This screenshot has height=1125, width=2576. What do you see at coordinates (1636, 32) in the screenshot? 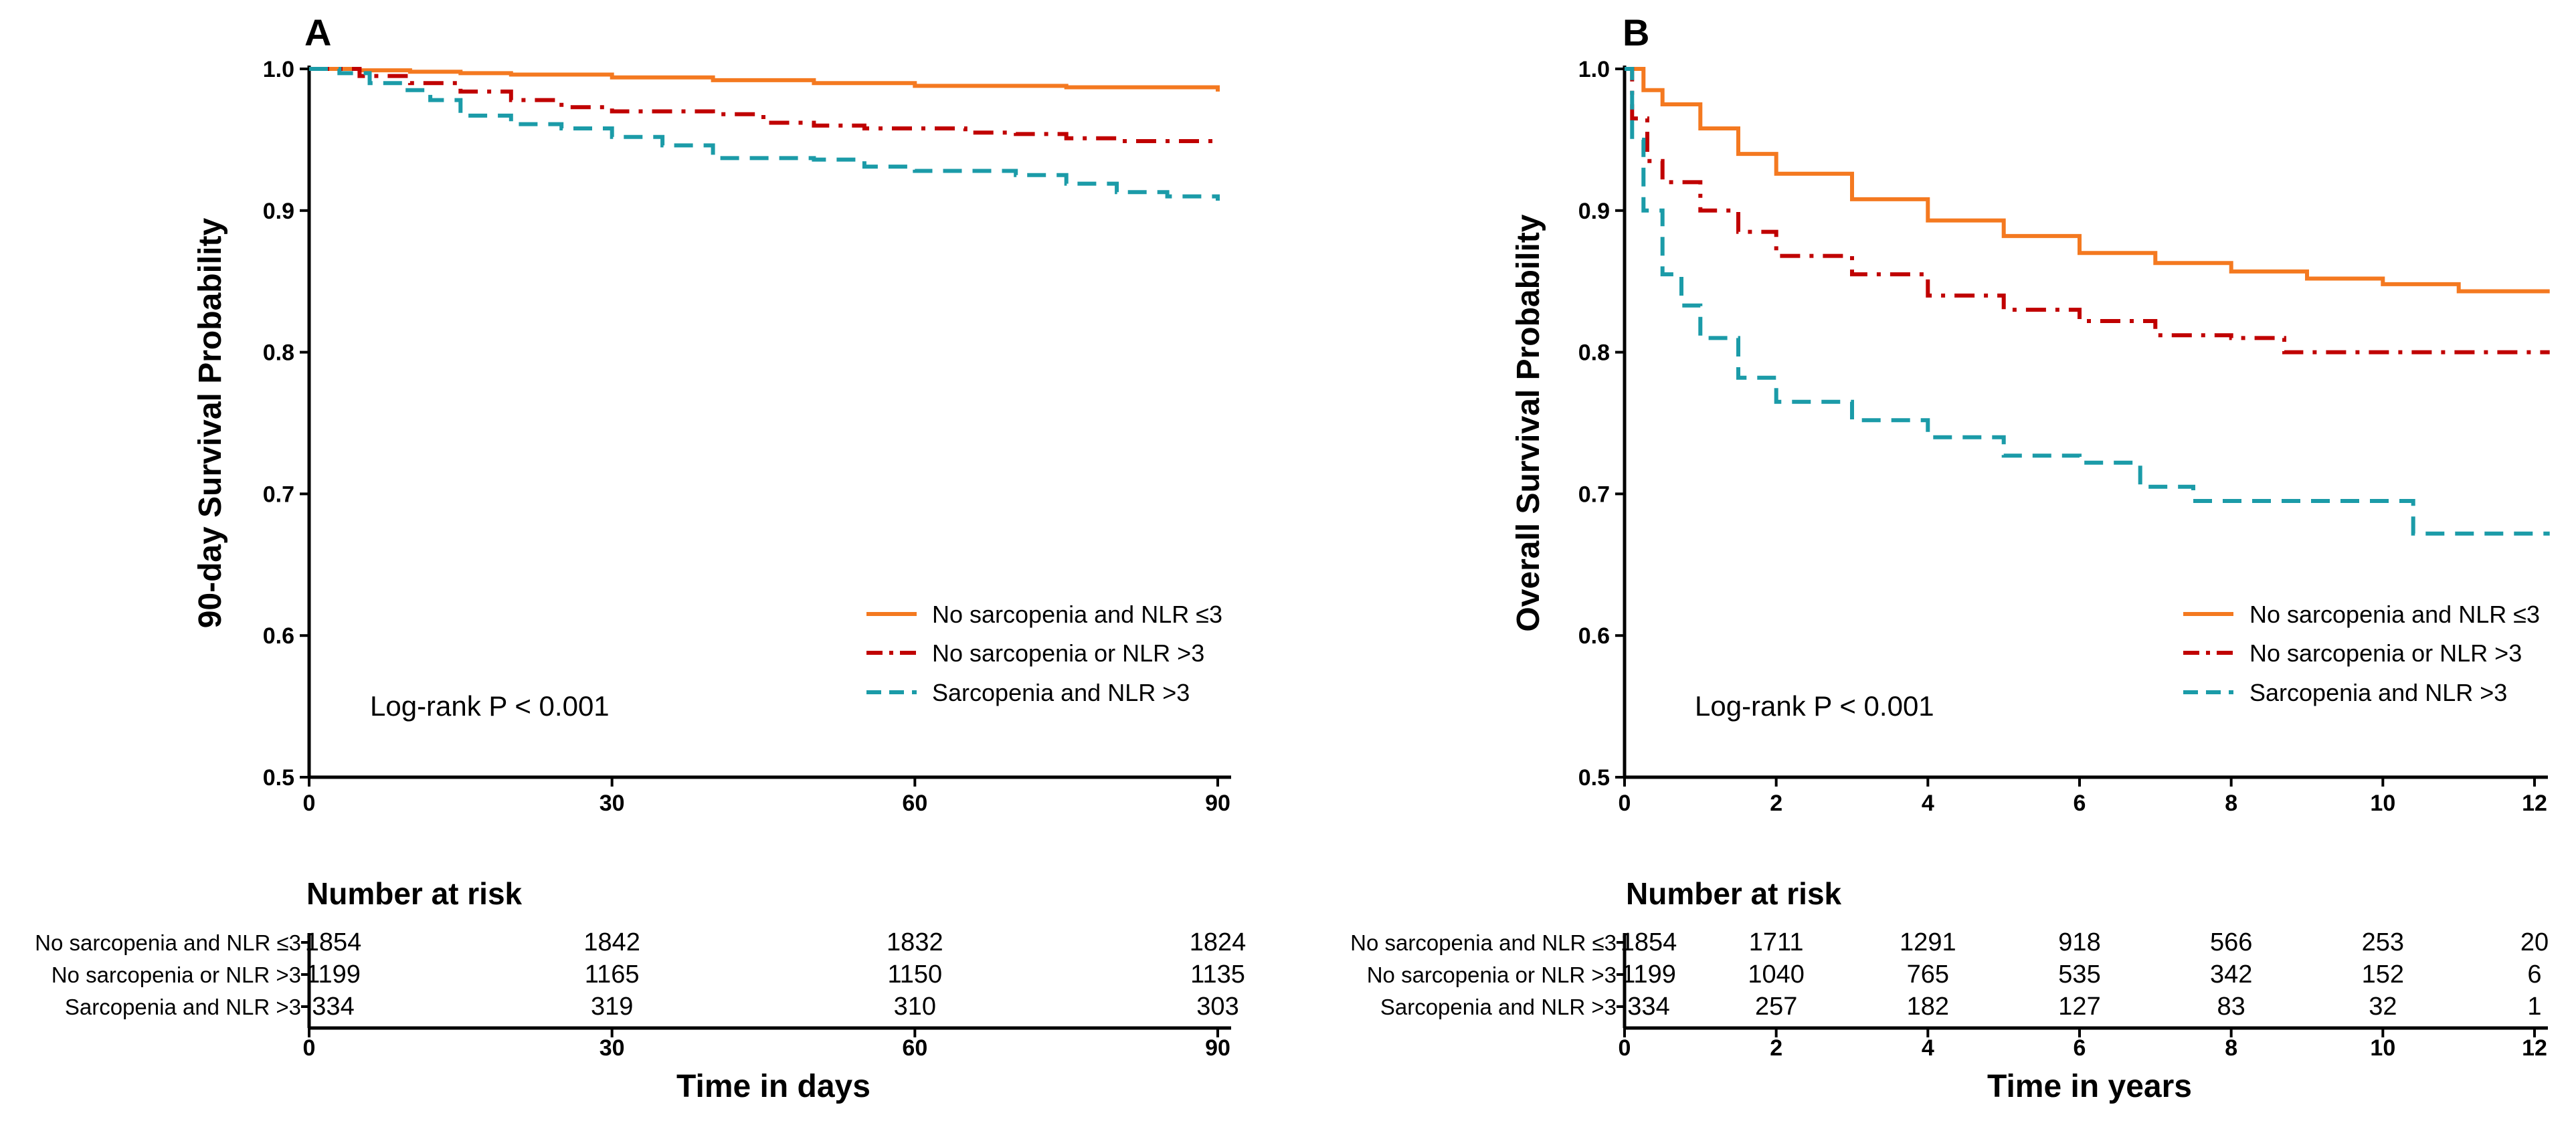
I see `panel-label: B` at bounding box center [1636, 32].